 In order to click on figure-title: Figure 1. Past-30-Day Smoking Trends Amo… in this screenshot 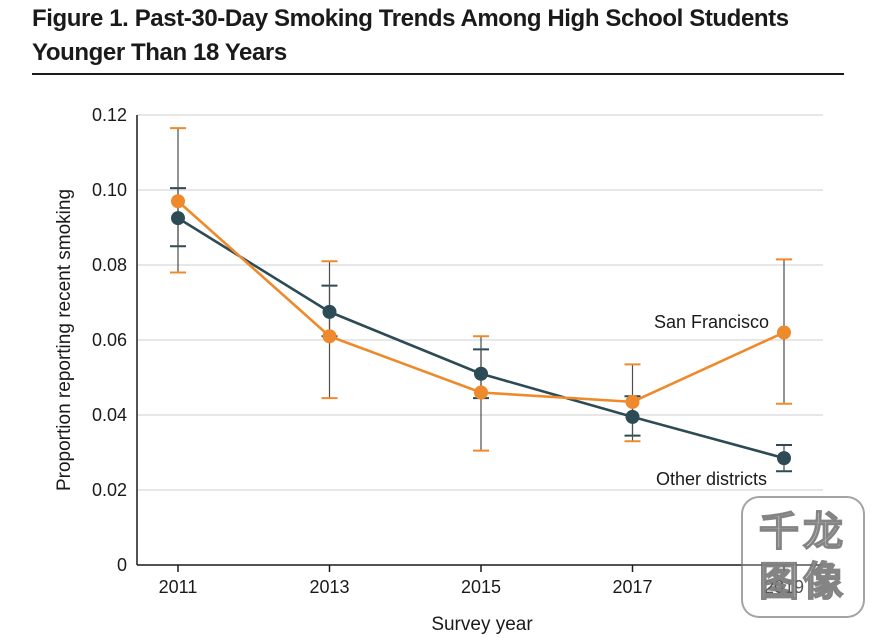, I will do `click(410, 35)`.